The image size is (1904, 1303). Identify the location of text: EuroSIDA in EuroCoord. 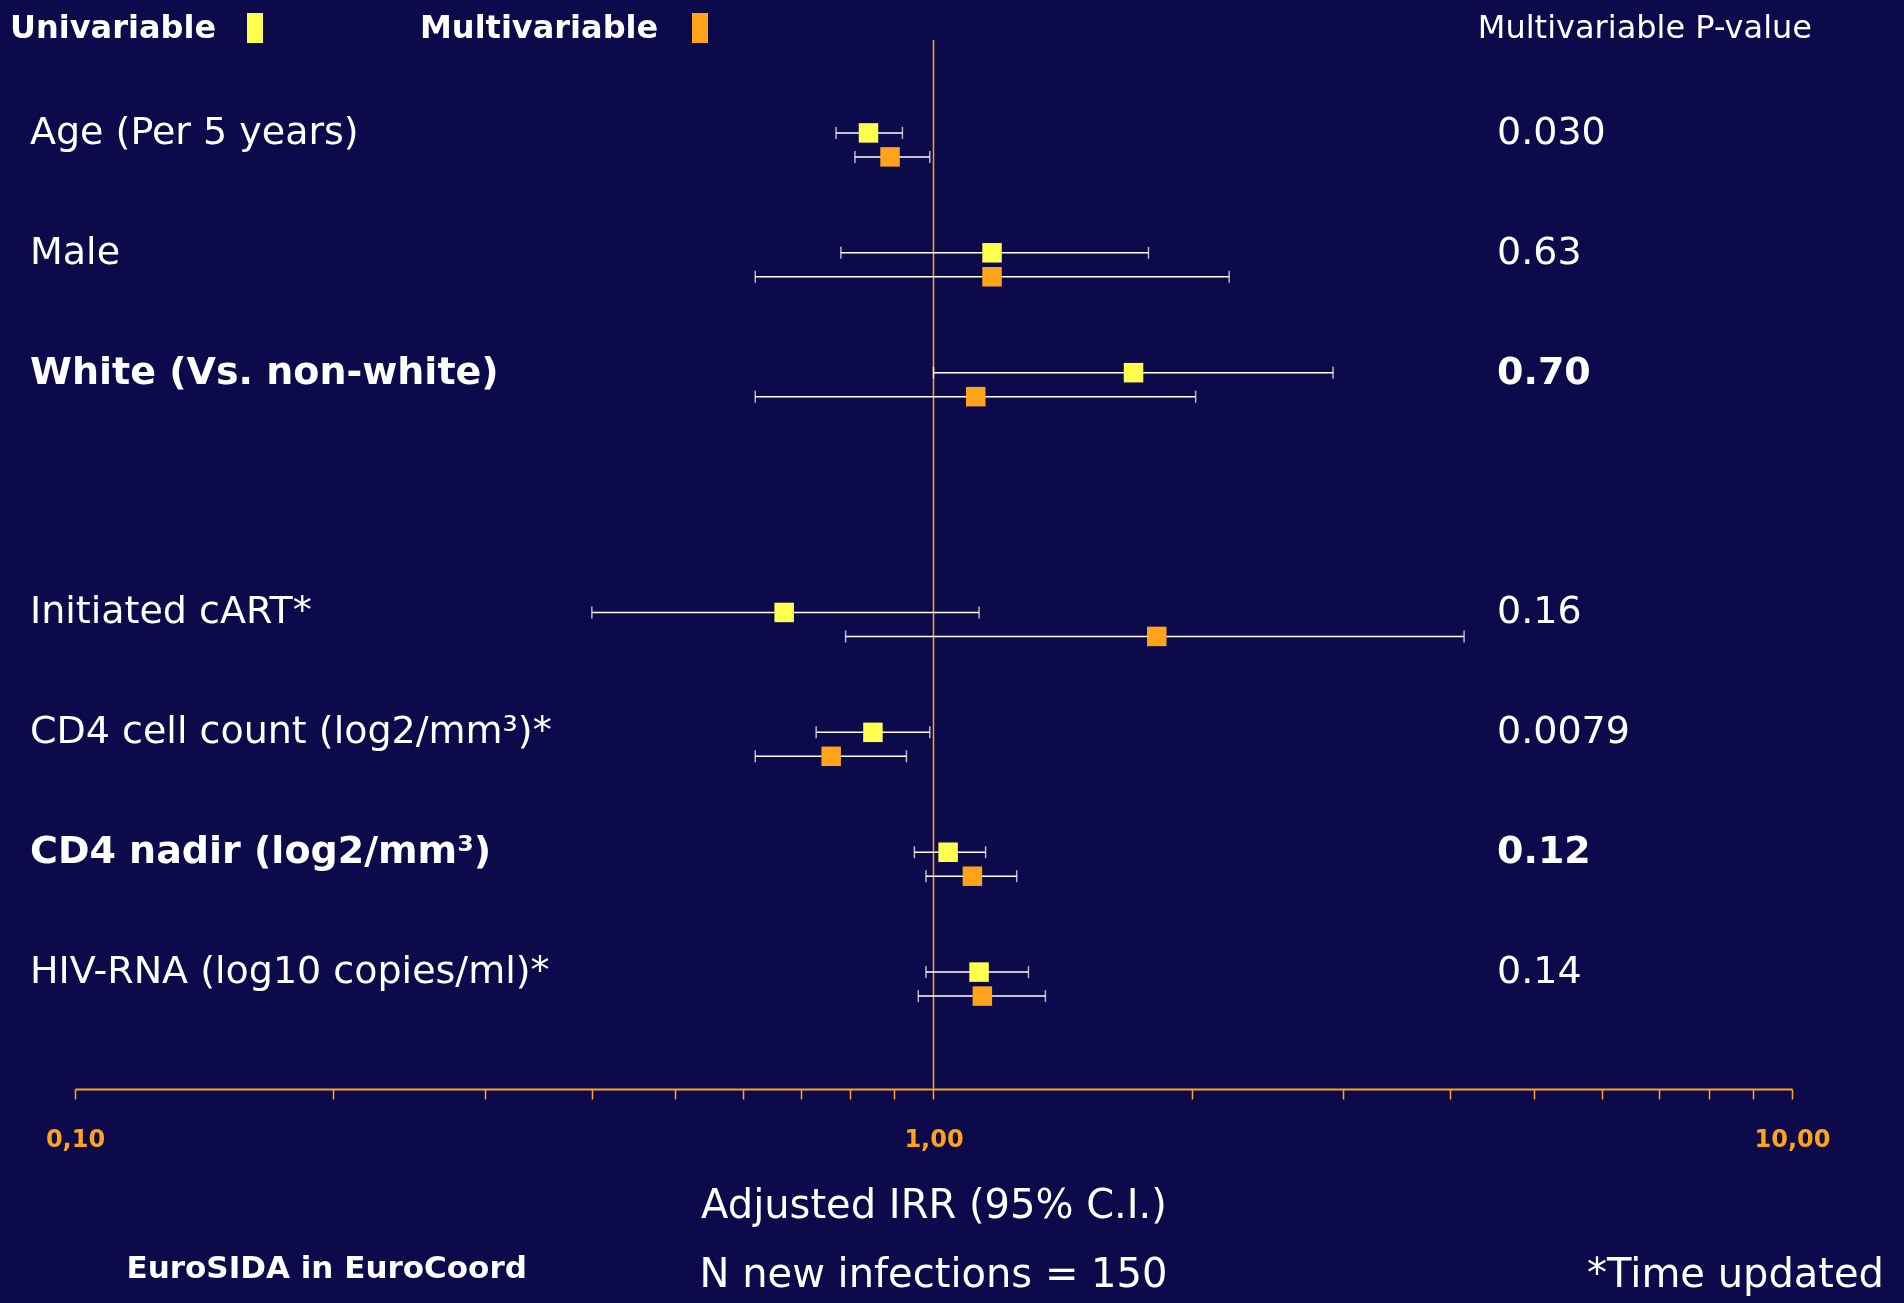
(326, 1267).